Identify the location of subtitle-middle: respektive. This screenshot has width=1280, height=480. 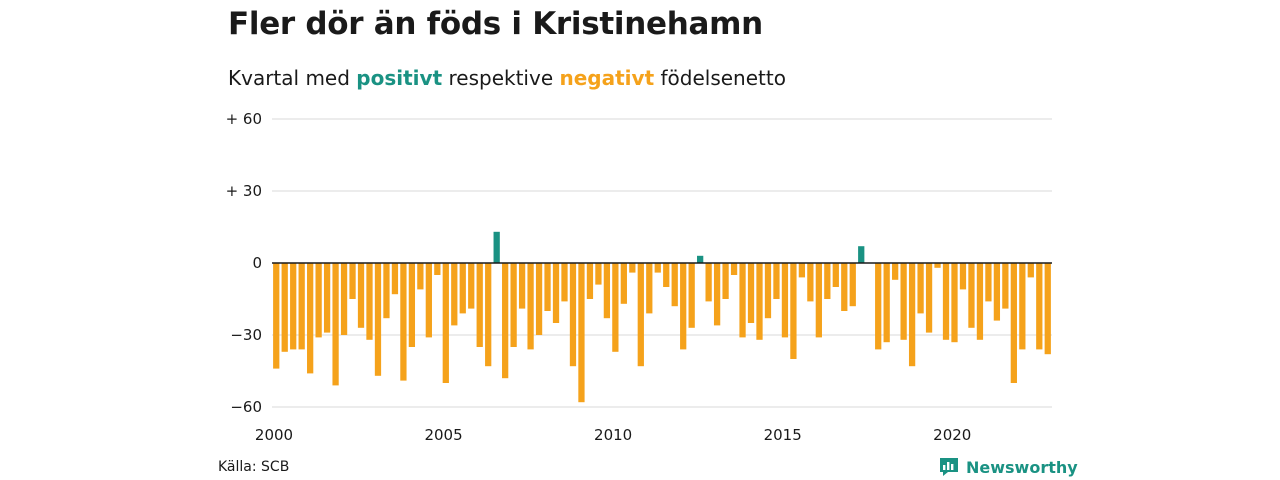
(501, 78).